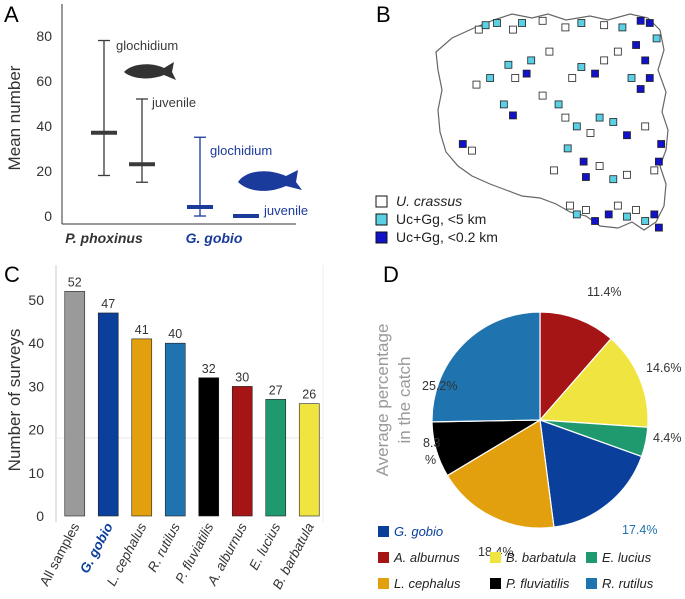 The height and width of the screenshot is (599, 685). Describe the element at coordinates (44, 126) in the screenshot. I see `a-ytick-label: 40` at that location.